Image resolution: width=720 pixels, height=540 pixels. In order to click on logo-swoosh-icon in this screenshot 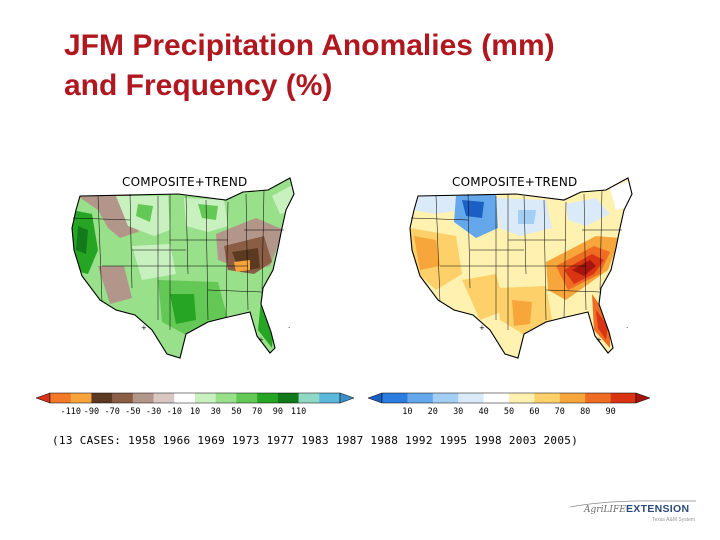, I will do `click(632, 504)`.